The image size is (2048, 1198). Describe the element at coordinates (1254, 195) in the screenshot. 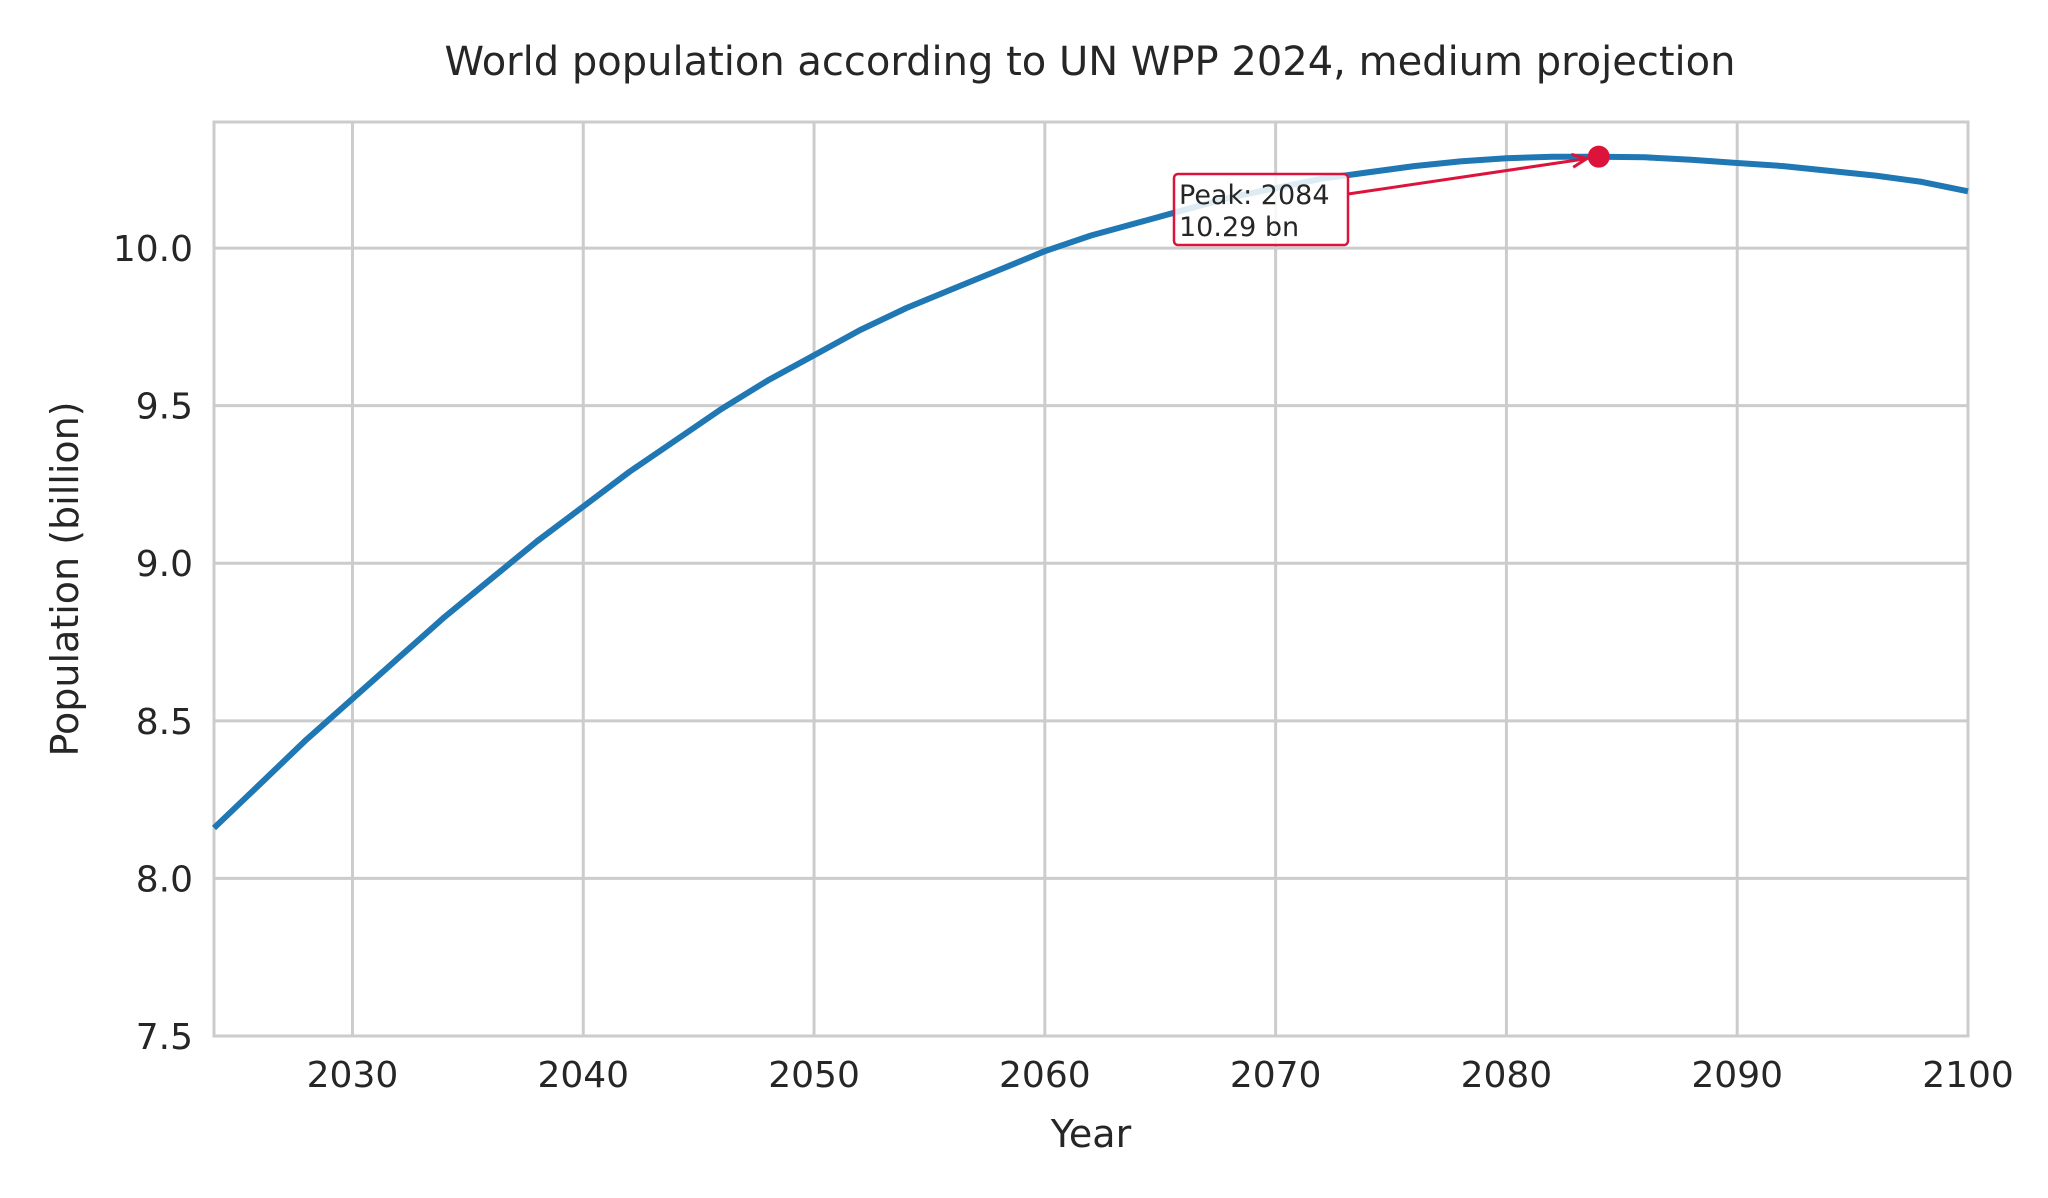

I see `peak-annotation-year: Peak: 2084` at that location.